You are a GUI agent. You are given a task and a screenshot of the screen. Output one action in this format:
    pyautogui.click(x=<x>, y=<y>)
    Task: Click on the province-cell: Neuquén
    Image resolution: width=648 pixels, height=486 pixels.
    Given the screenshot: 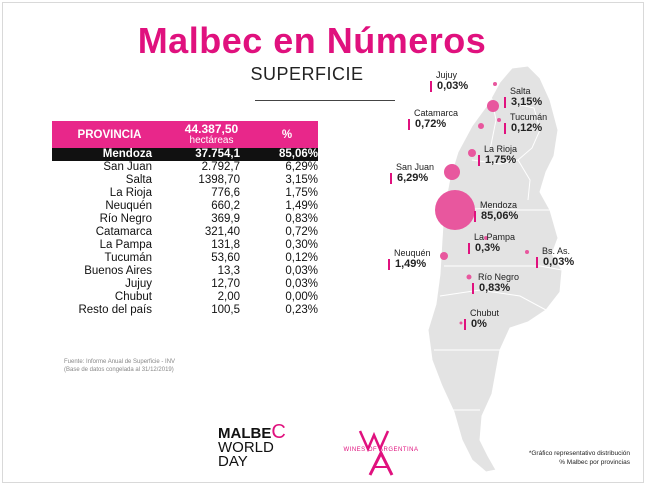 What is the action you would take?
    pyautogui.click(x=128, y=206)
    